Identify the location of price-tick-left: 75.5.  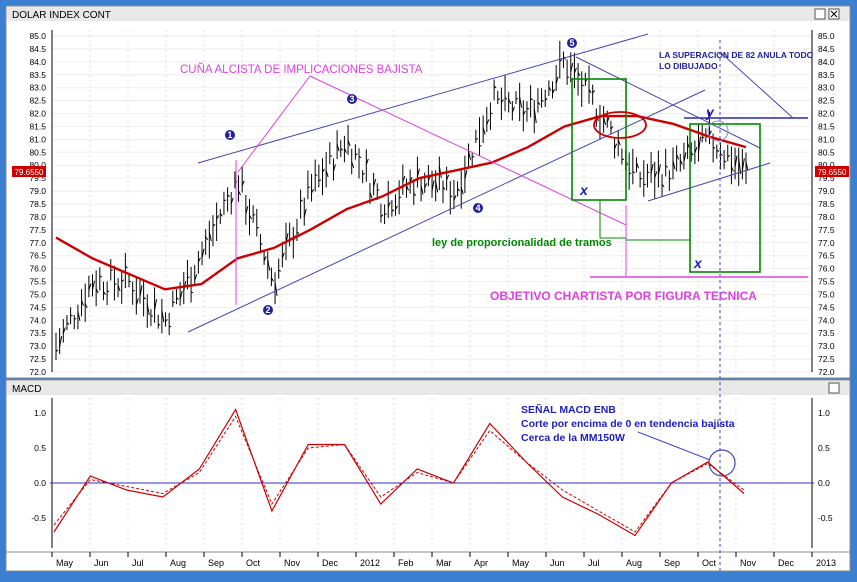
(37, 282).